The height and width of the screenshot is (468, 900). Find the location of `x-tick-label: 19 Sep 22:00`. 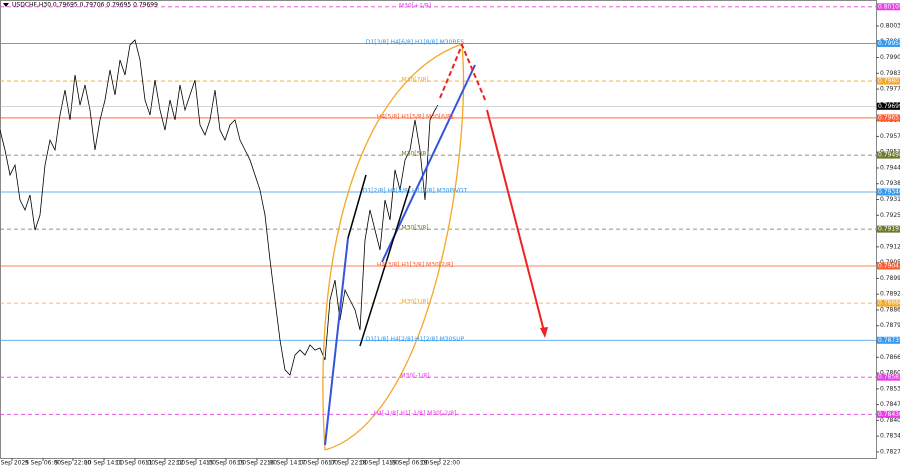

x-tick-label: 19 Sep 22:00 is located at coordinates (440, 463).